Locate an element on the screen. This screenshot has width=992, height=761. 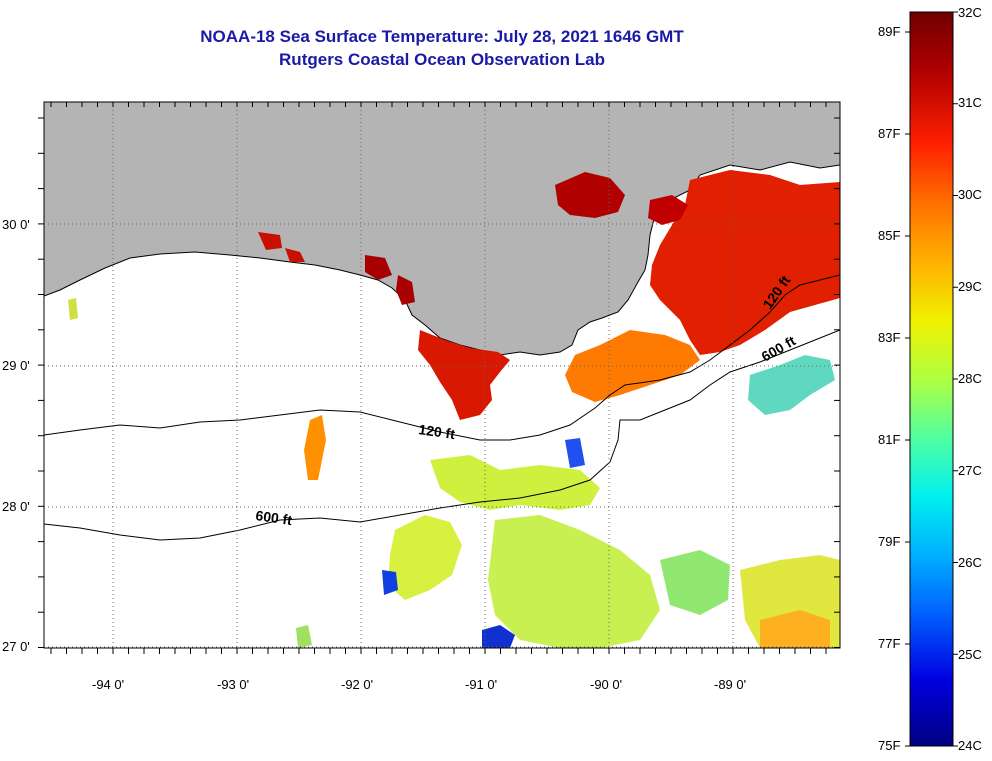
colorbar-label-29c: 29C is located at coordinates (970, 286).